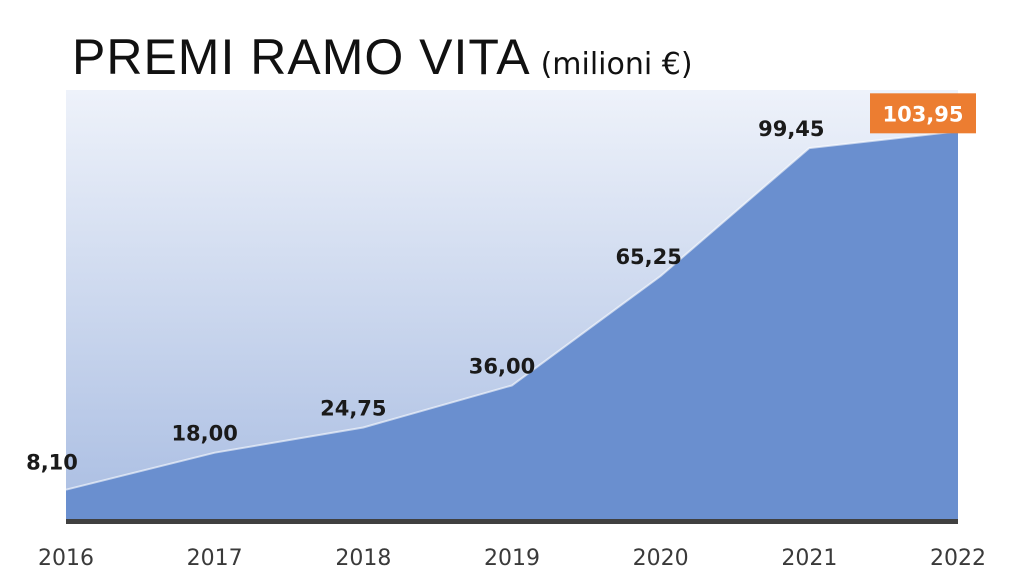 The width and height of the screenshot is (1024, 576). I want to click on data-label-2016: 8,10, so click(52, 463).